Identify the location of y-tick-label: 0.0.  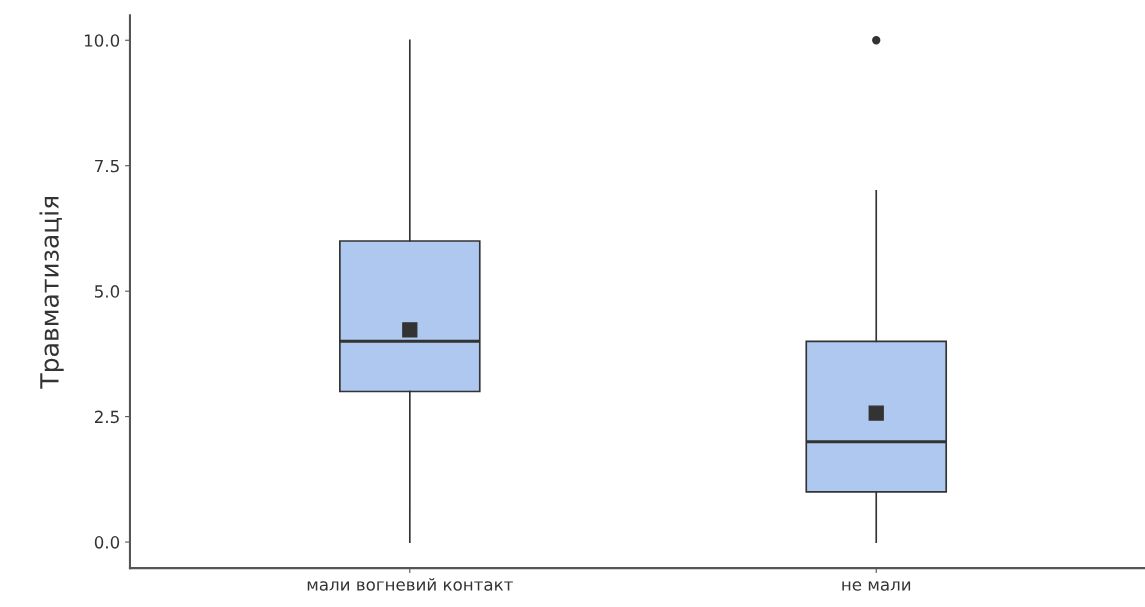
(107, 542).